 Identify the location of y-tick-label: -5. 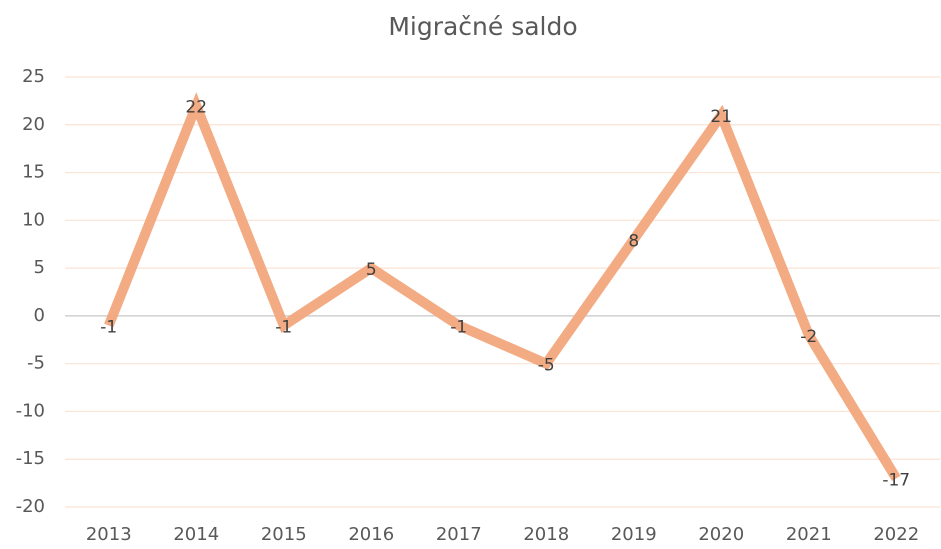
(36, 363).